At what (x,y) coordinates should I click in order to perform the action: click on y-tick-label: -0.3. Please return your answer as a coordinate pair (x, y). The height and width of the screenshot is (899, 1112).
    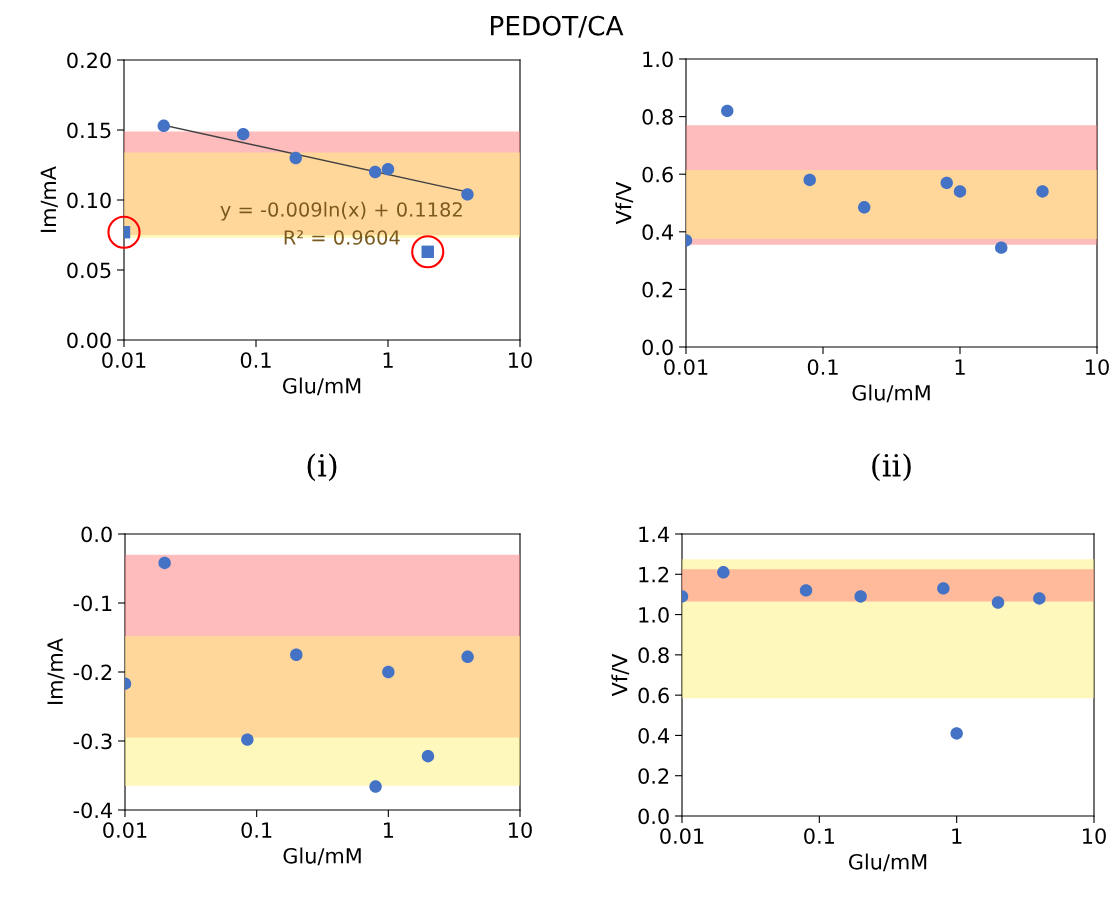
    Looking at the image, I should click on (92, 741).